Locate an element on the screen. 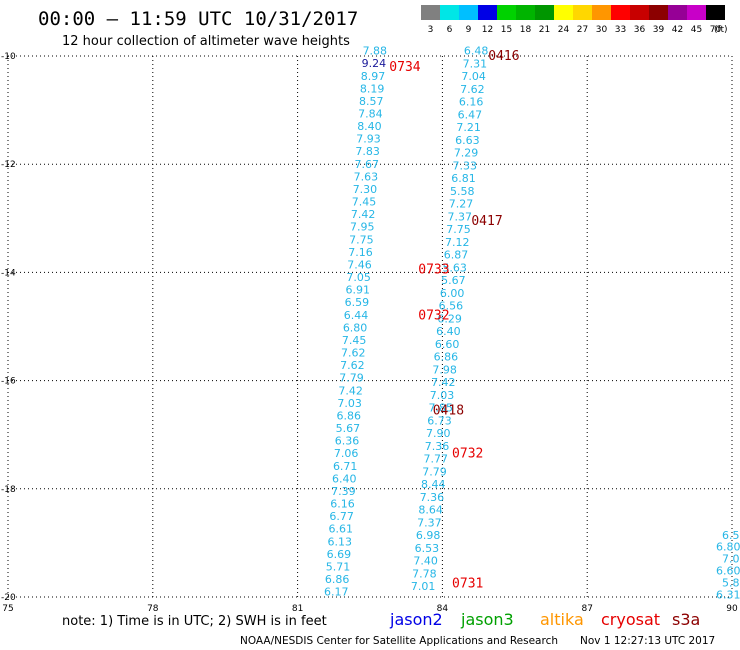 This screenshot has width=740, height=650. legend-bin-label: 24 is located at coordinates (564, 30).